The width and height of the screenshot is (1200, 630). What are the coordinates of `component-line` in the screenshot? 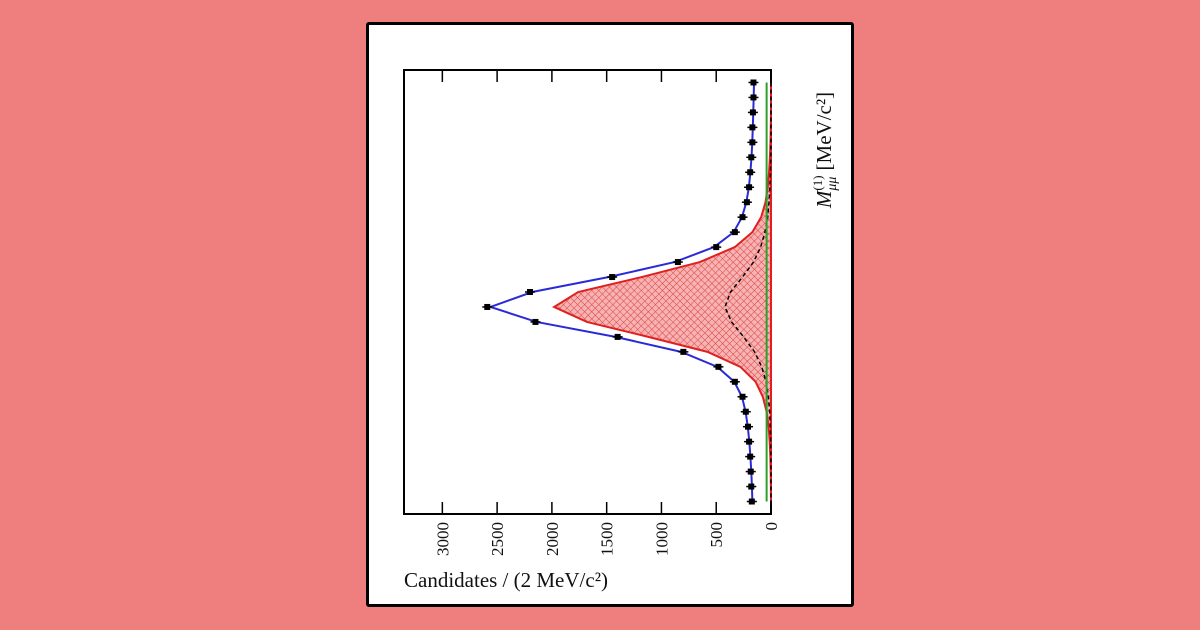 It's located at (748, 292).